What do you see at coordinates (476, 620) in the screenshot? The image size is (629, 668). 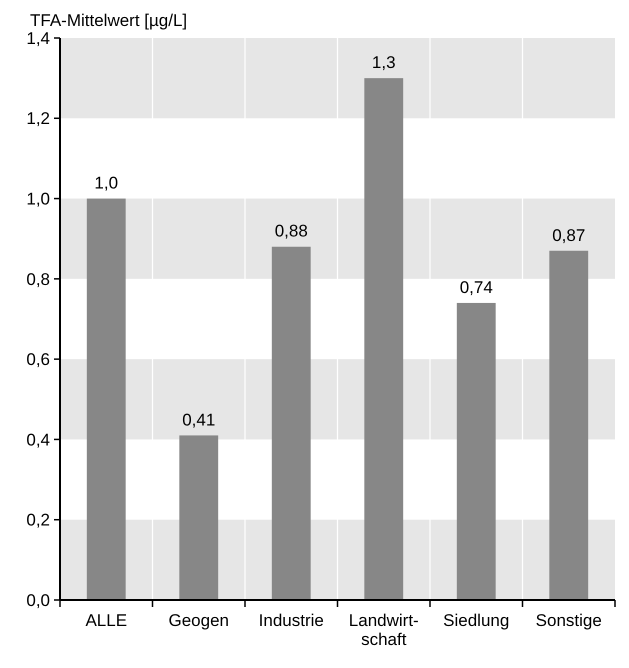 I see `x-tick-label: Siedlung` at bounding box center [476, 620].